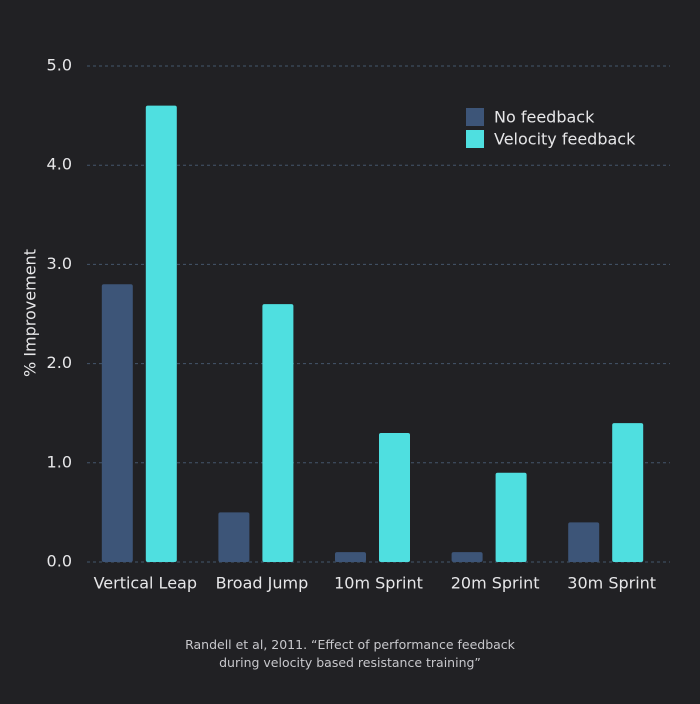 This screenshot has width=700, height=704. Describe the element at coordinates (544, 117) in the screenshot. I see `legend-label-no-feedback: No feedback` at that location.